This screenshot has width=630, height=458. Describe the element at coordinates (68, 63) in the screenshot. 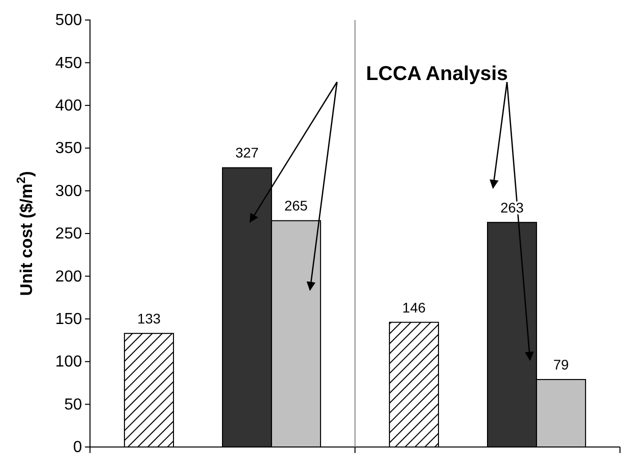

I see `y-tick-label: 450` at that location.